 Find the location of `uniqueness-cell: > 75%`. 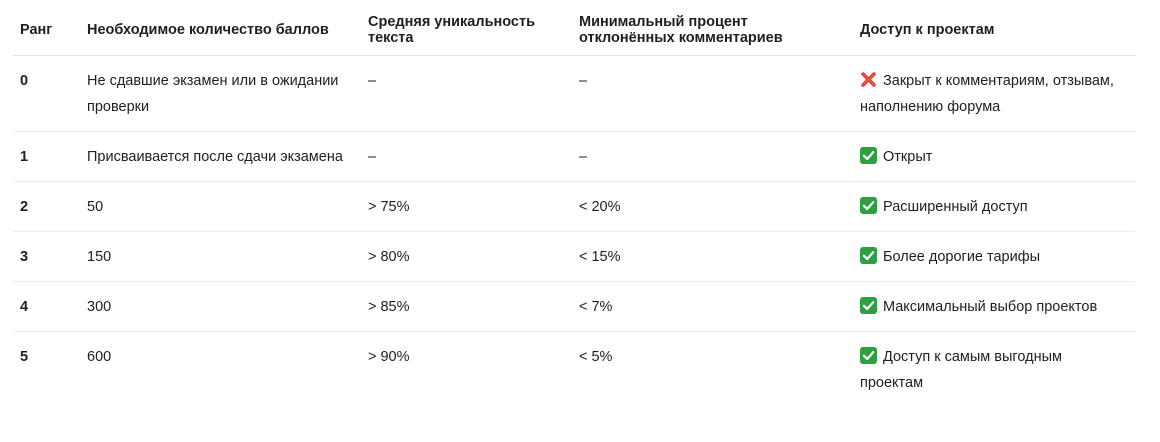

uniqueness-cell: > 75% is located at coordinates (466, 206).